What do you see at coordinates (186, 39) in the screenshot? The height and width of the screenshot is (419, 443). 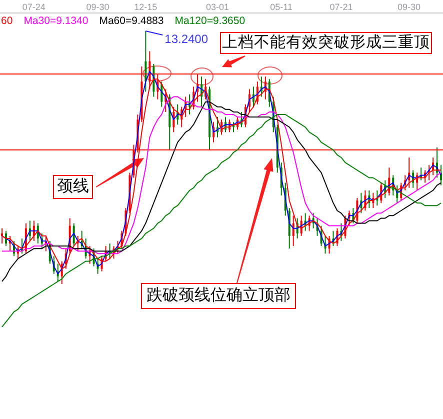 I see `annotation: 13.2400` at bounding box center [186, 39].